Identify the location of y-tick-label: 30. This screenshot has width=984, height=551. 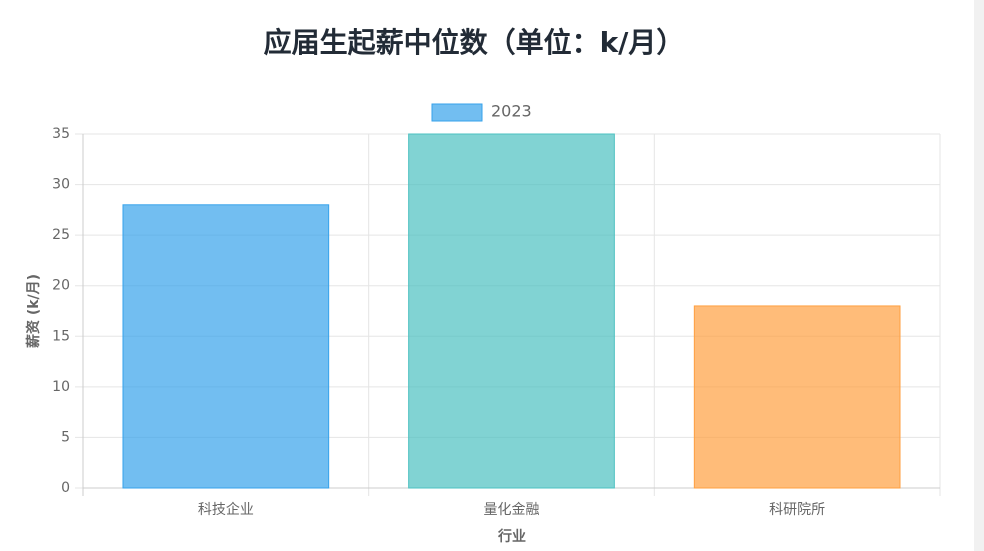
(61, 185).